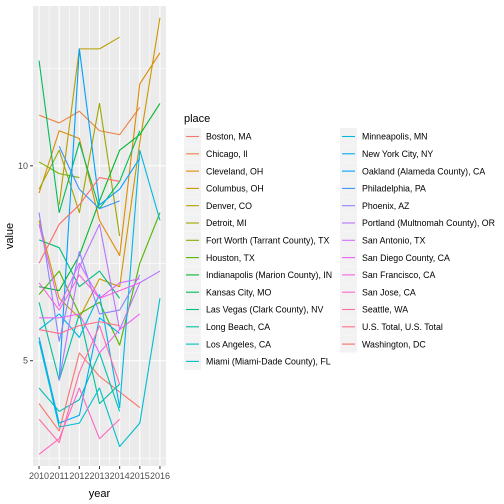  What do you see at coordinates (235, 189) in the screenshot?
I see `legend-label: Columbus, OH` at bounding box center [235, 189].